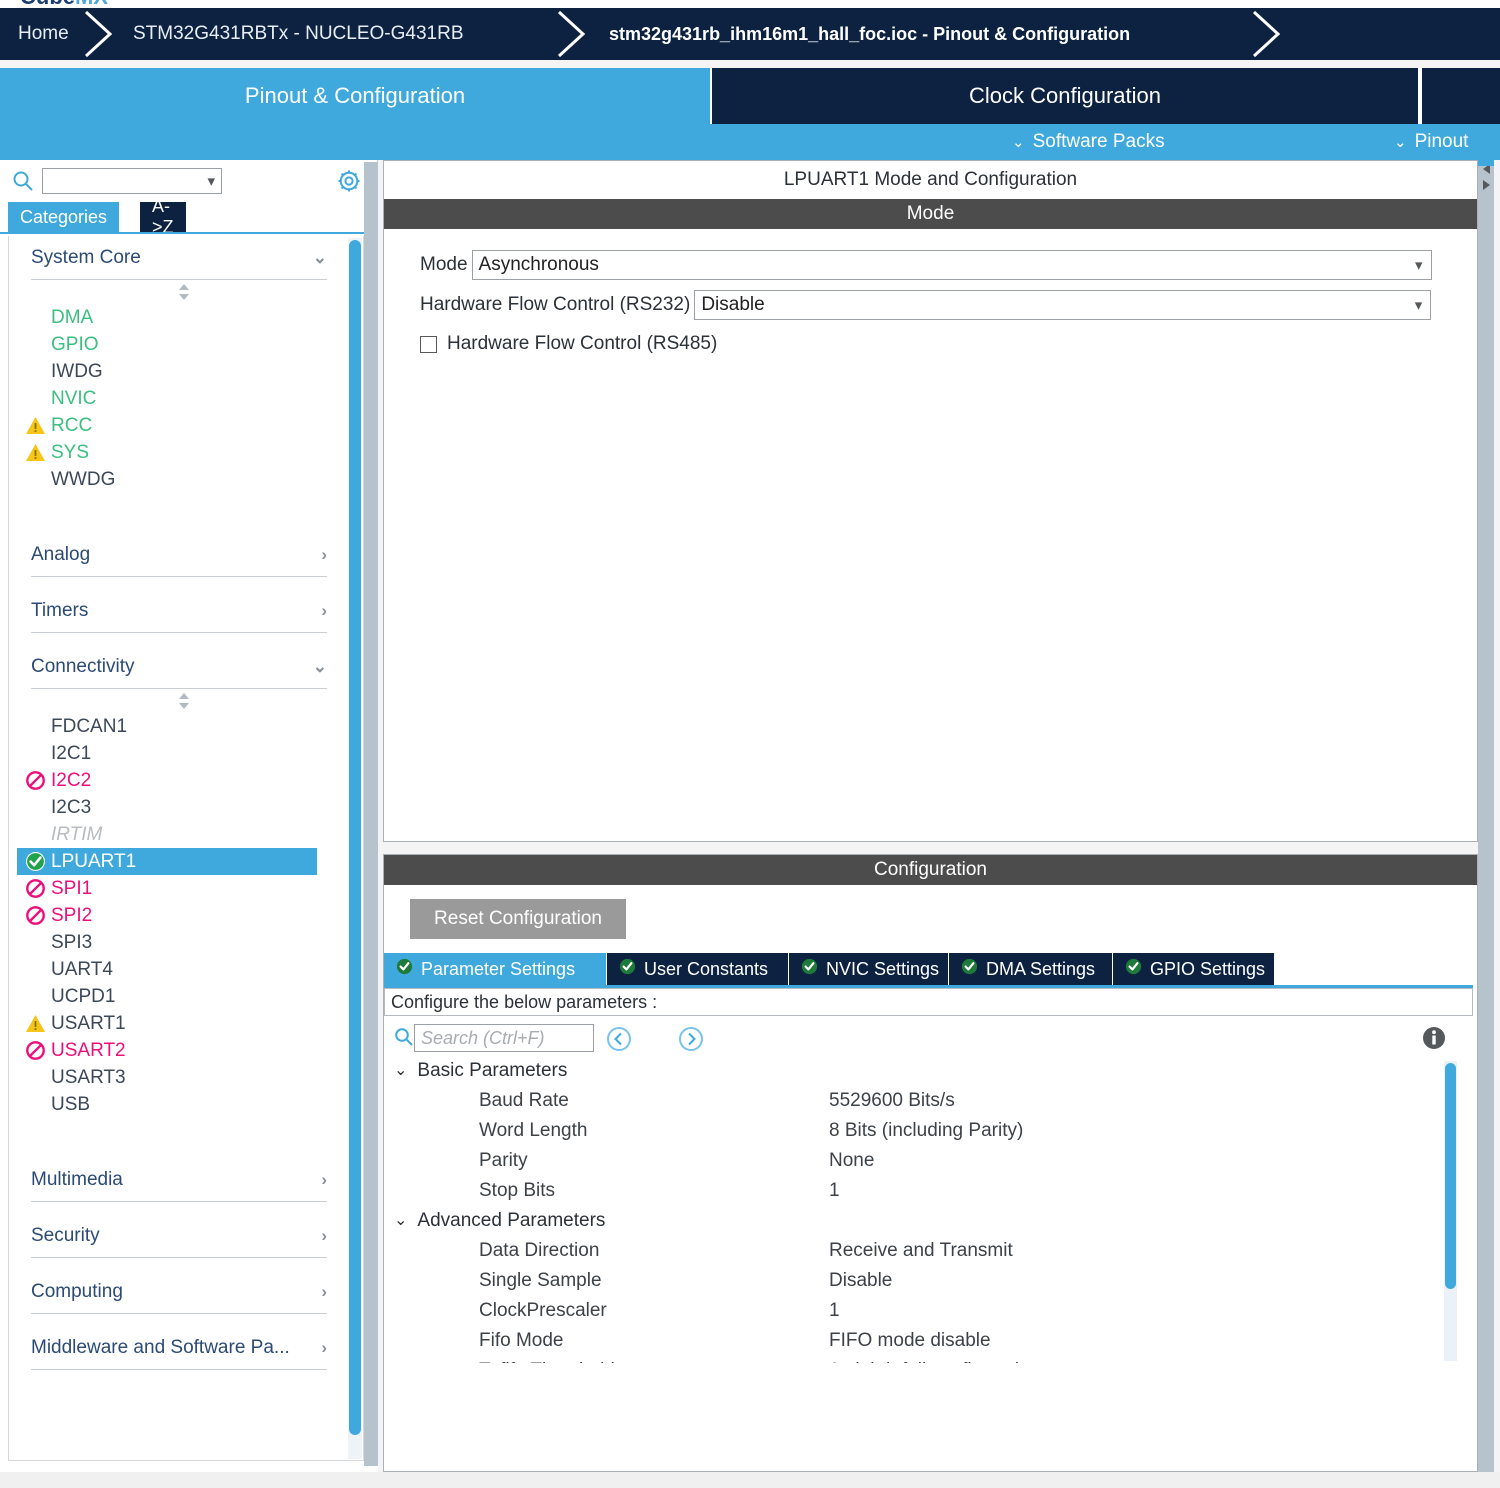 The width and height of the screenshot is (1500, 1488). I want to click on sidebar-item-i2c1: I2C1, so click(179, 753).